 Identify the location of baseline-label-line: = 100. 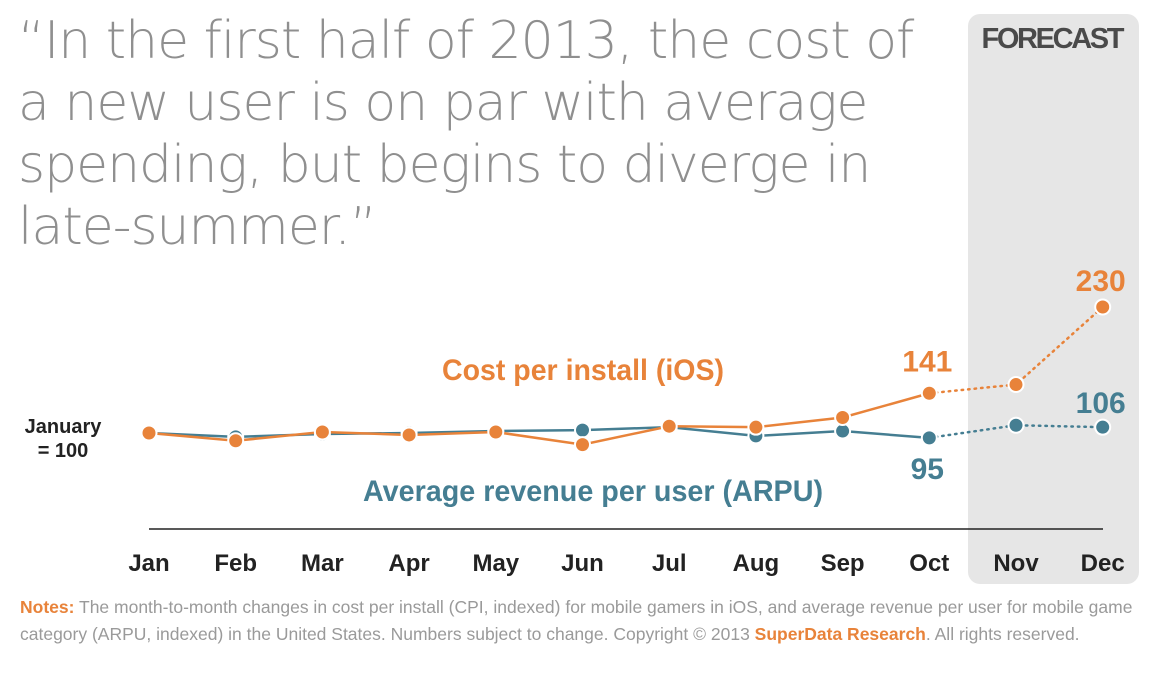
(63, 451).